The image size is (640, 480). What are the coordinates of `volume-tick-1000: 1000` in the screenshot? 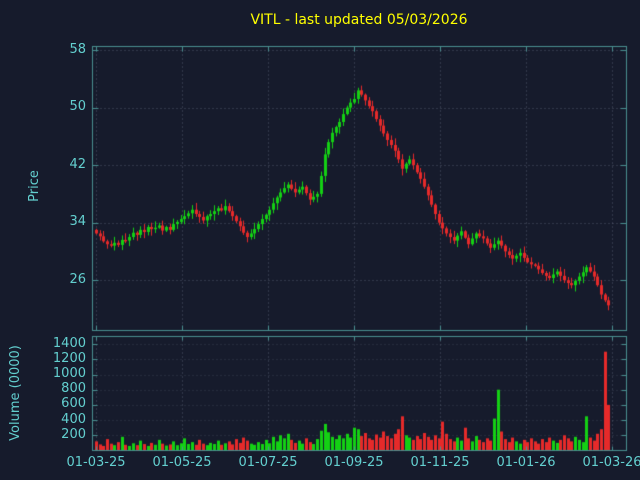 It's located at (69, 373).